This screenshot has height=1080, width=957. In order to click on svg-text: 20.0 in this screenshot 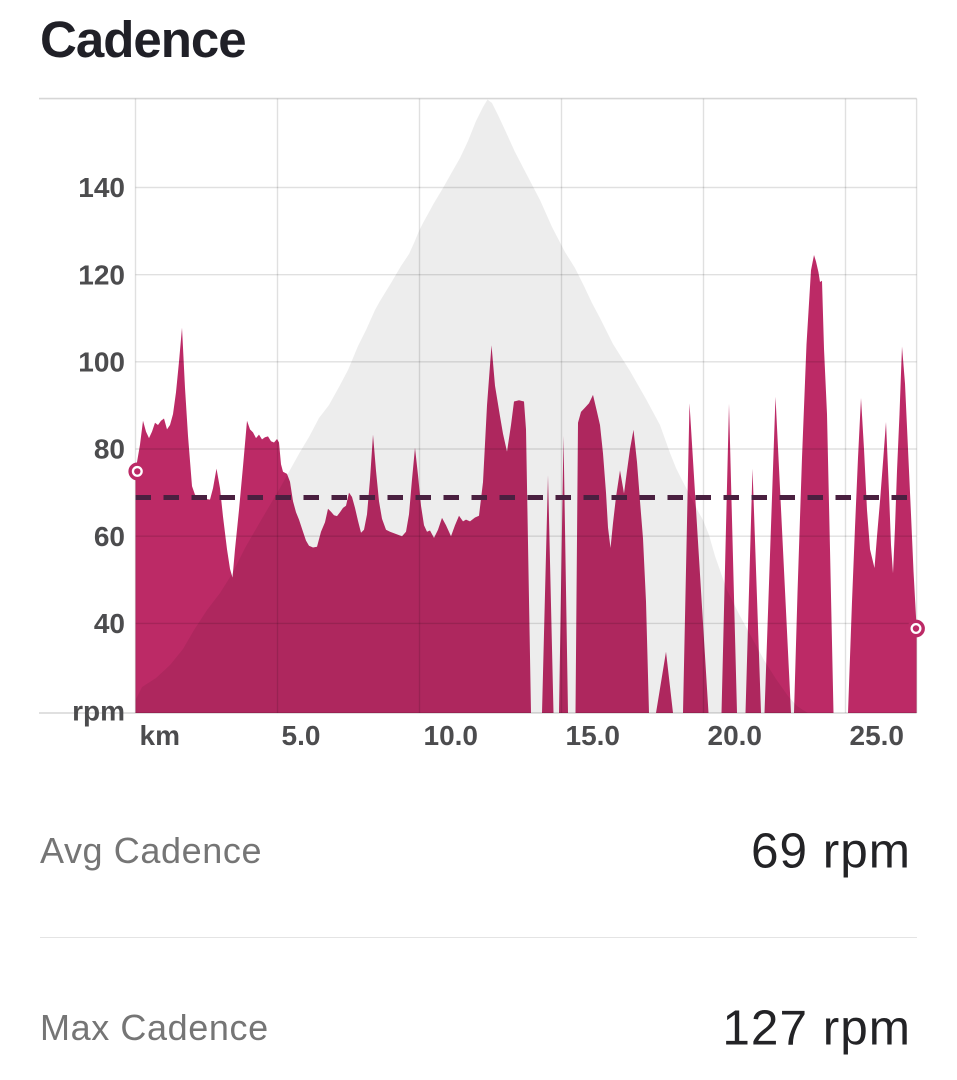, I will do `click(735, 735)`.